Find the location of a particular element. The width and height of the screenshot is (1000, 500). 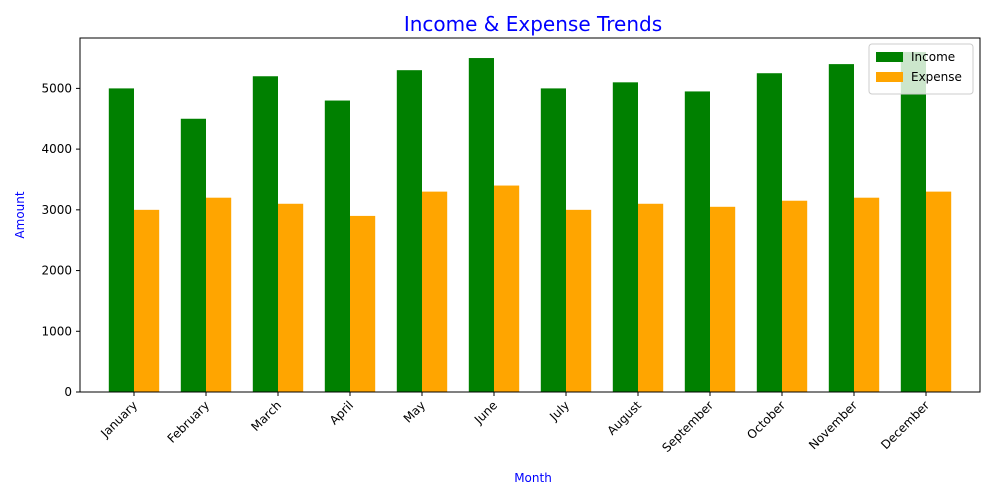

y-axis: 0 1000 2000 3000 4000 5000 is located at coordinates (60, 240).